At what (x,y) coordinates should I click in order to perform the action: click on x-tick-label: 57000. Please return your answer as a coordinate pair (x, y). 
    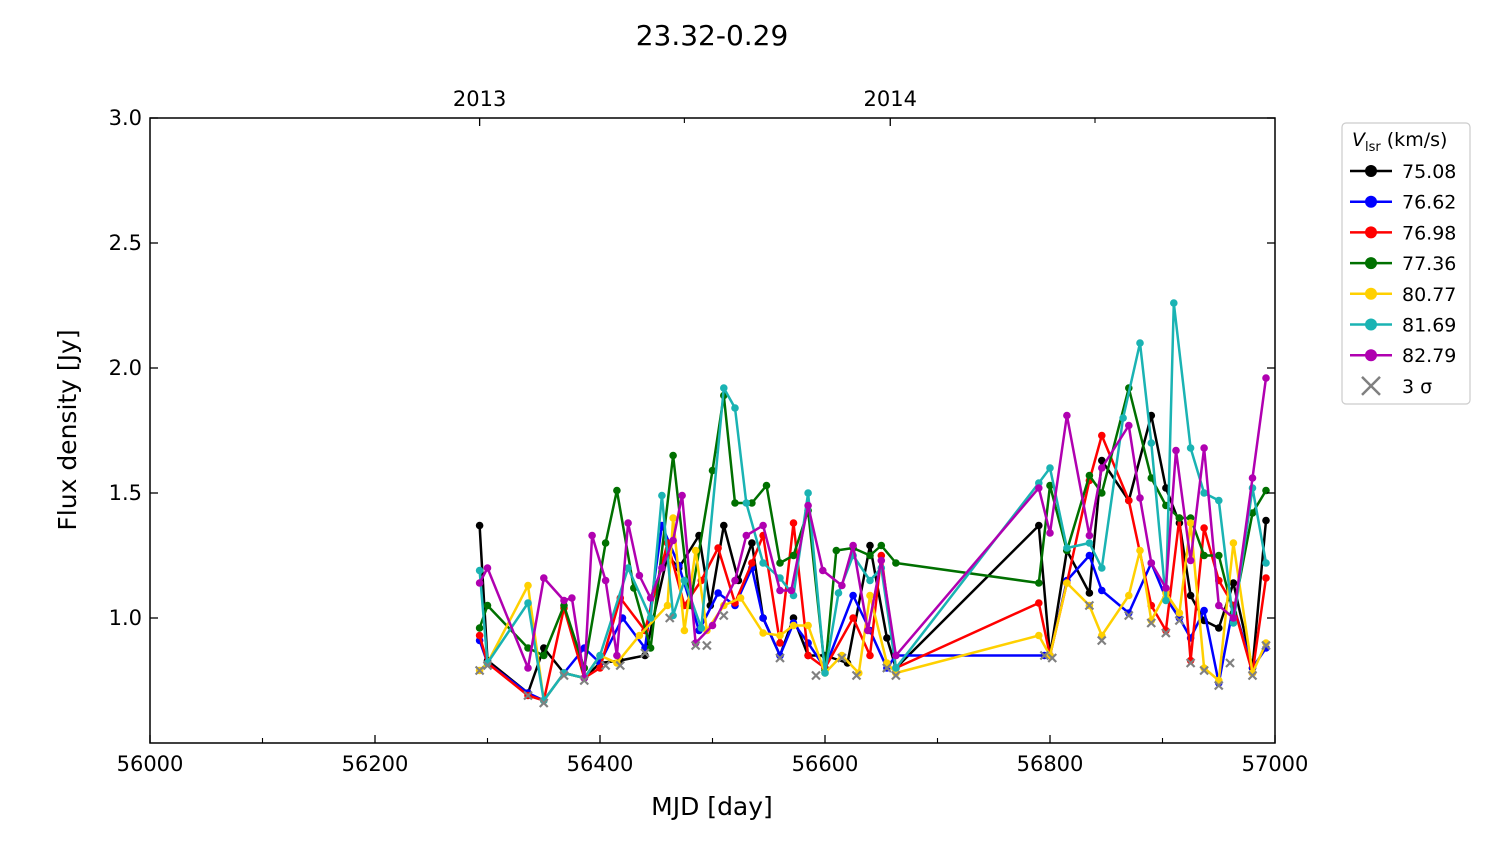
    Looking at the image, I should click on (1275, 764).